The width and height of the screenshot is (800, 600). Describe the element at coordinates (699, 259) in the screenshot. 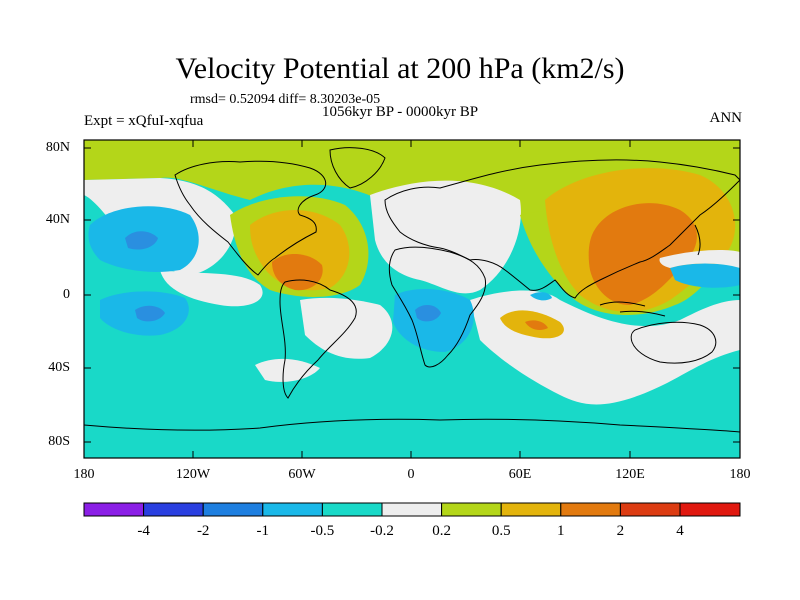

I see `region-neutral-wpac` at that location.